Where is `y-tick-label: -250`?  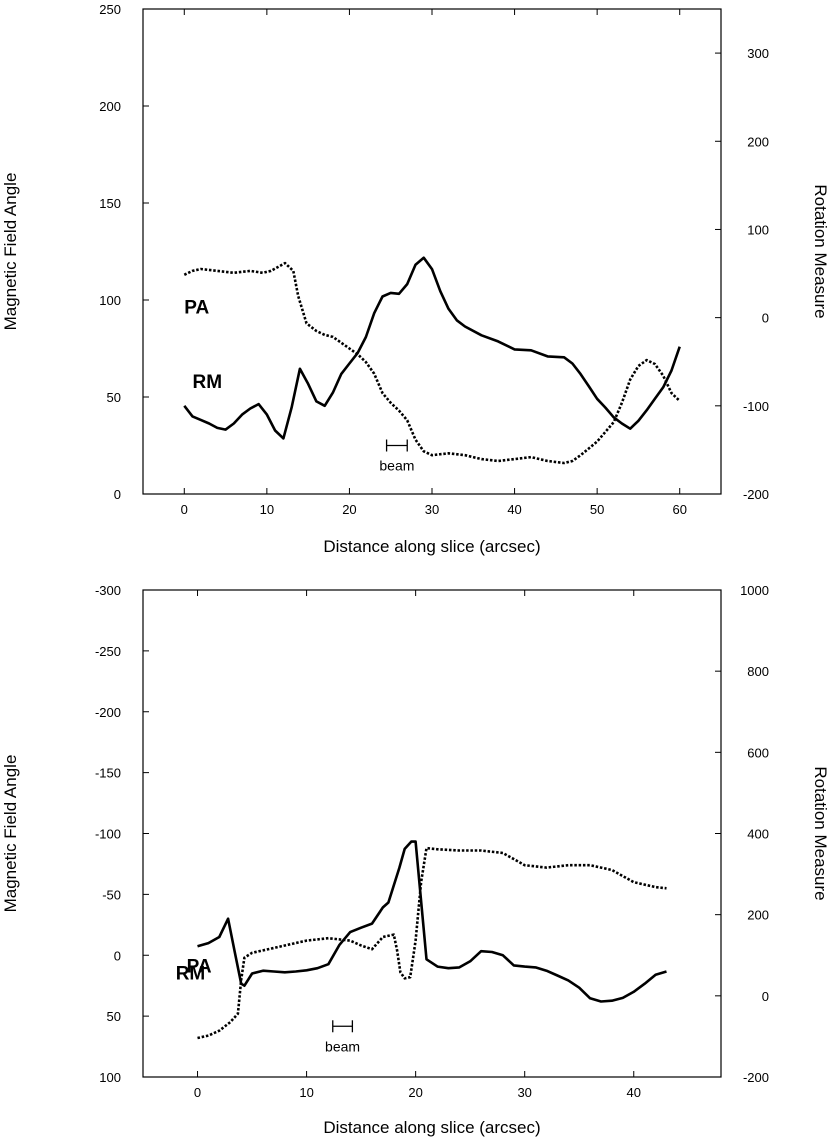
y-tick-label: -250 is located at coordinates (108, 651).